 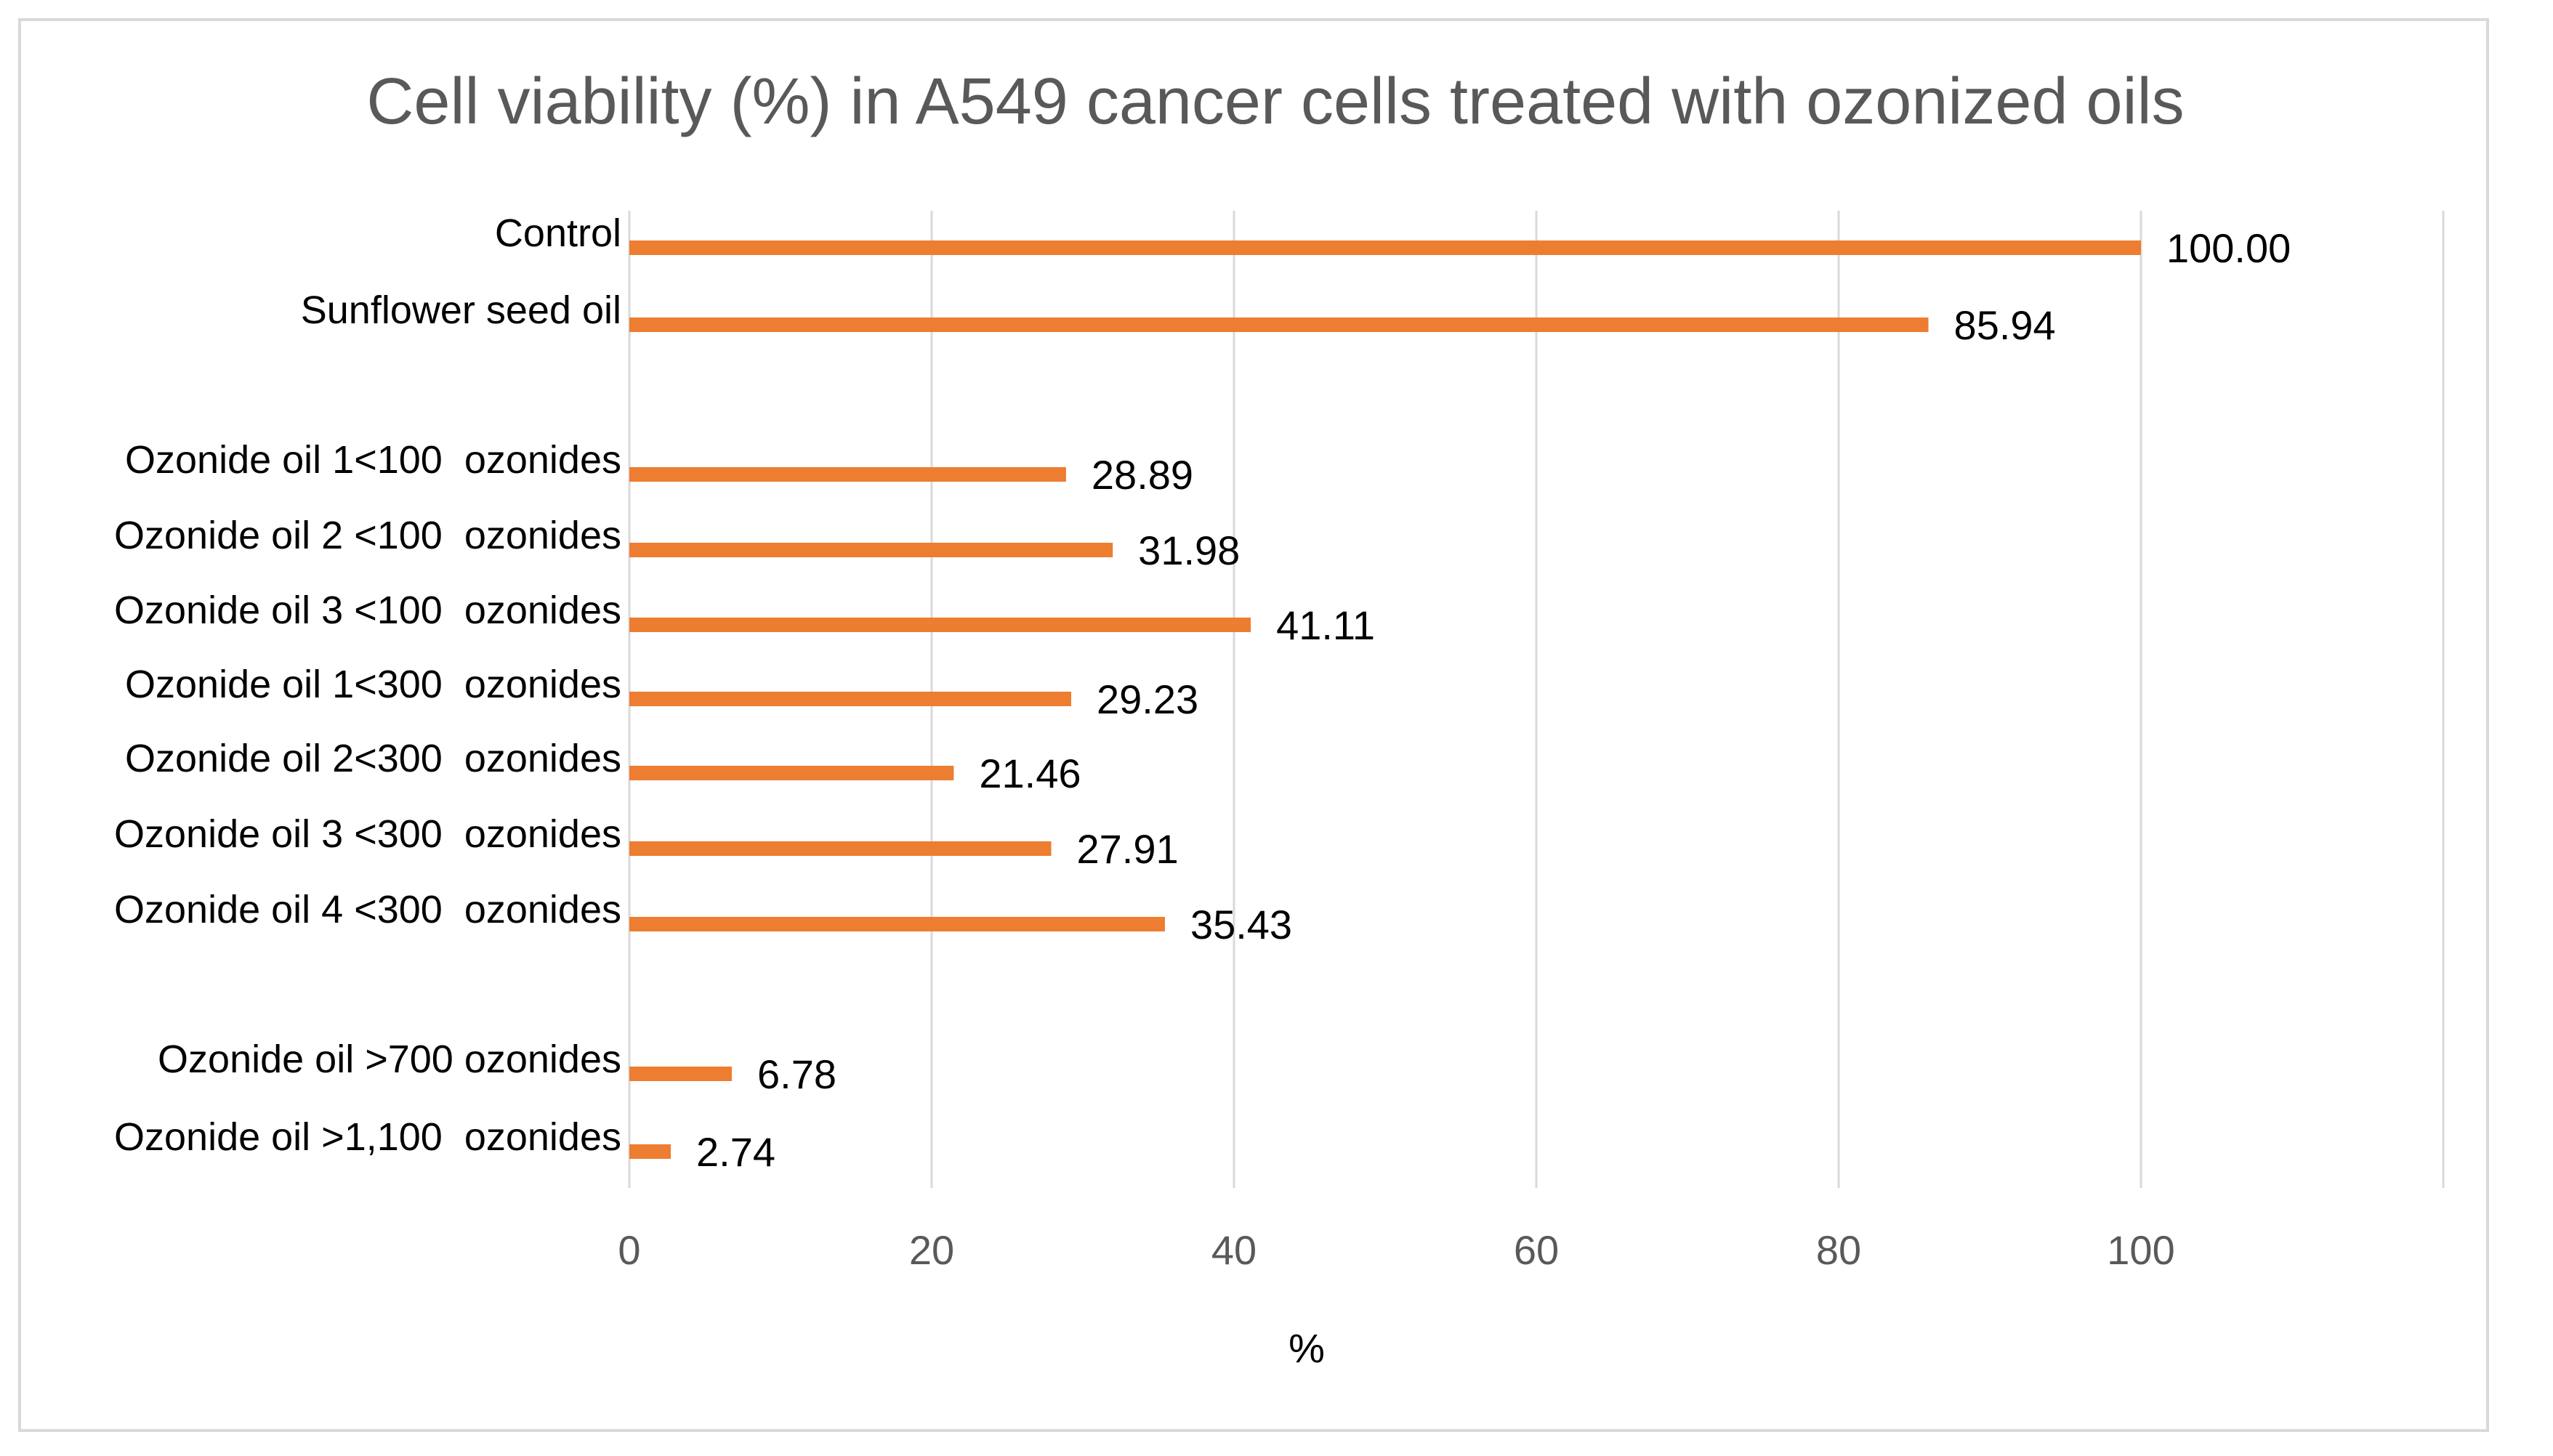 I want to click on category-label-9: Ozonide oil >700 ozonides, so click(x=389, y=1059).